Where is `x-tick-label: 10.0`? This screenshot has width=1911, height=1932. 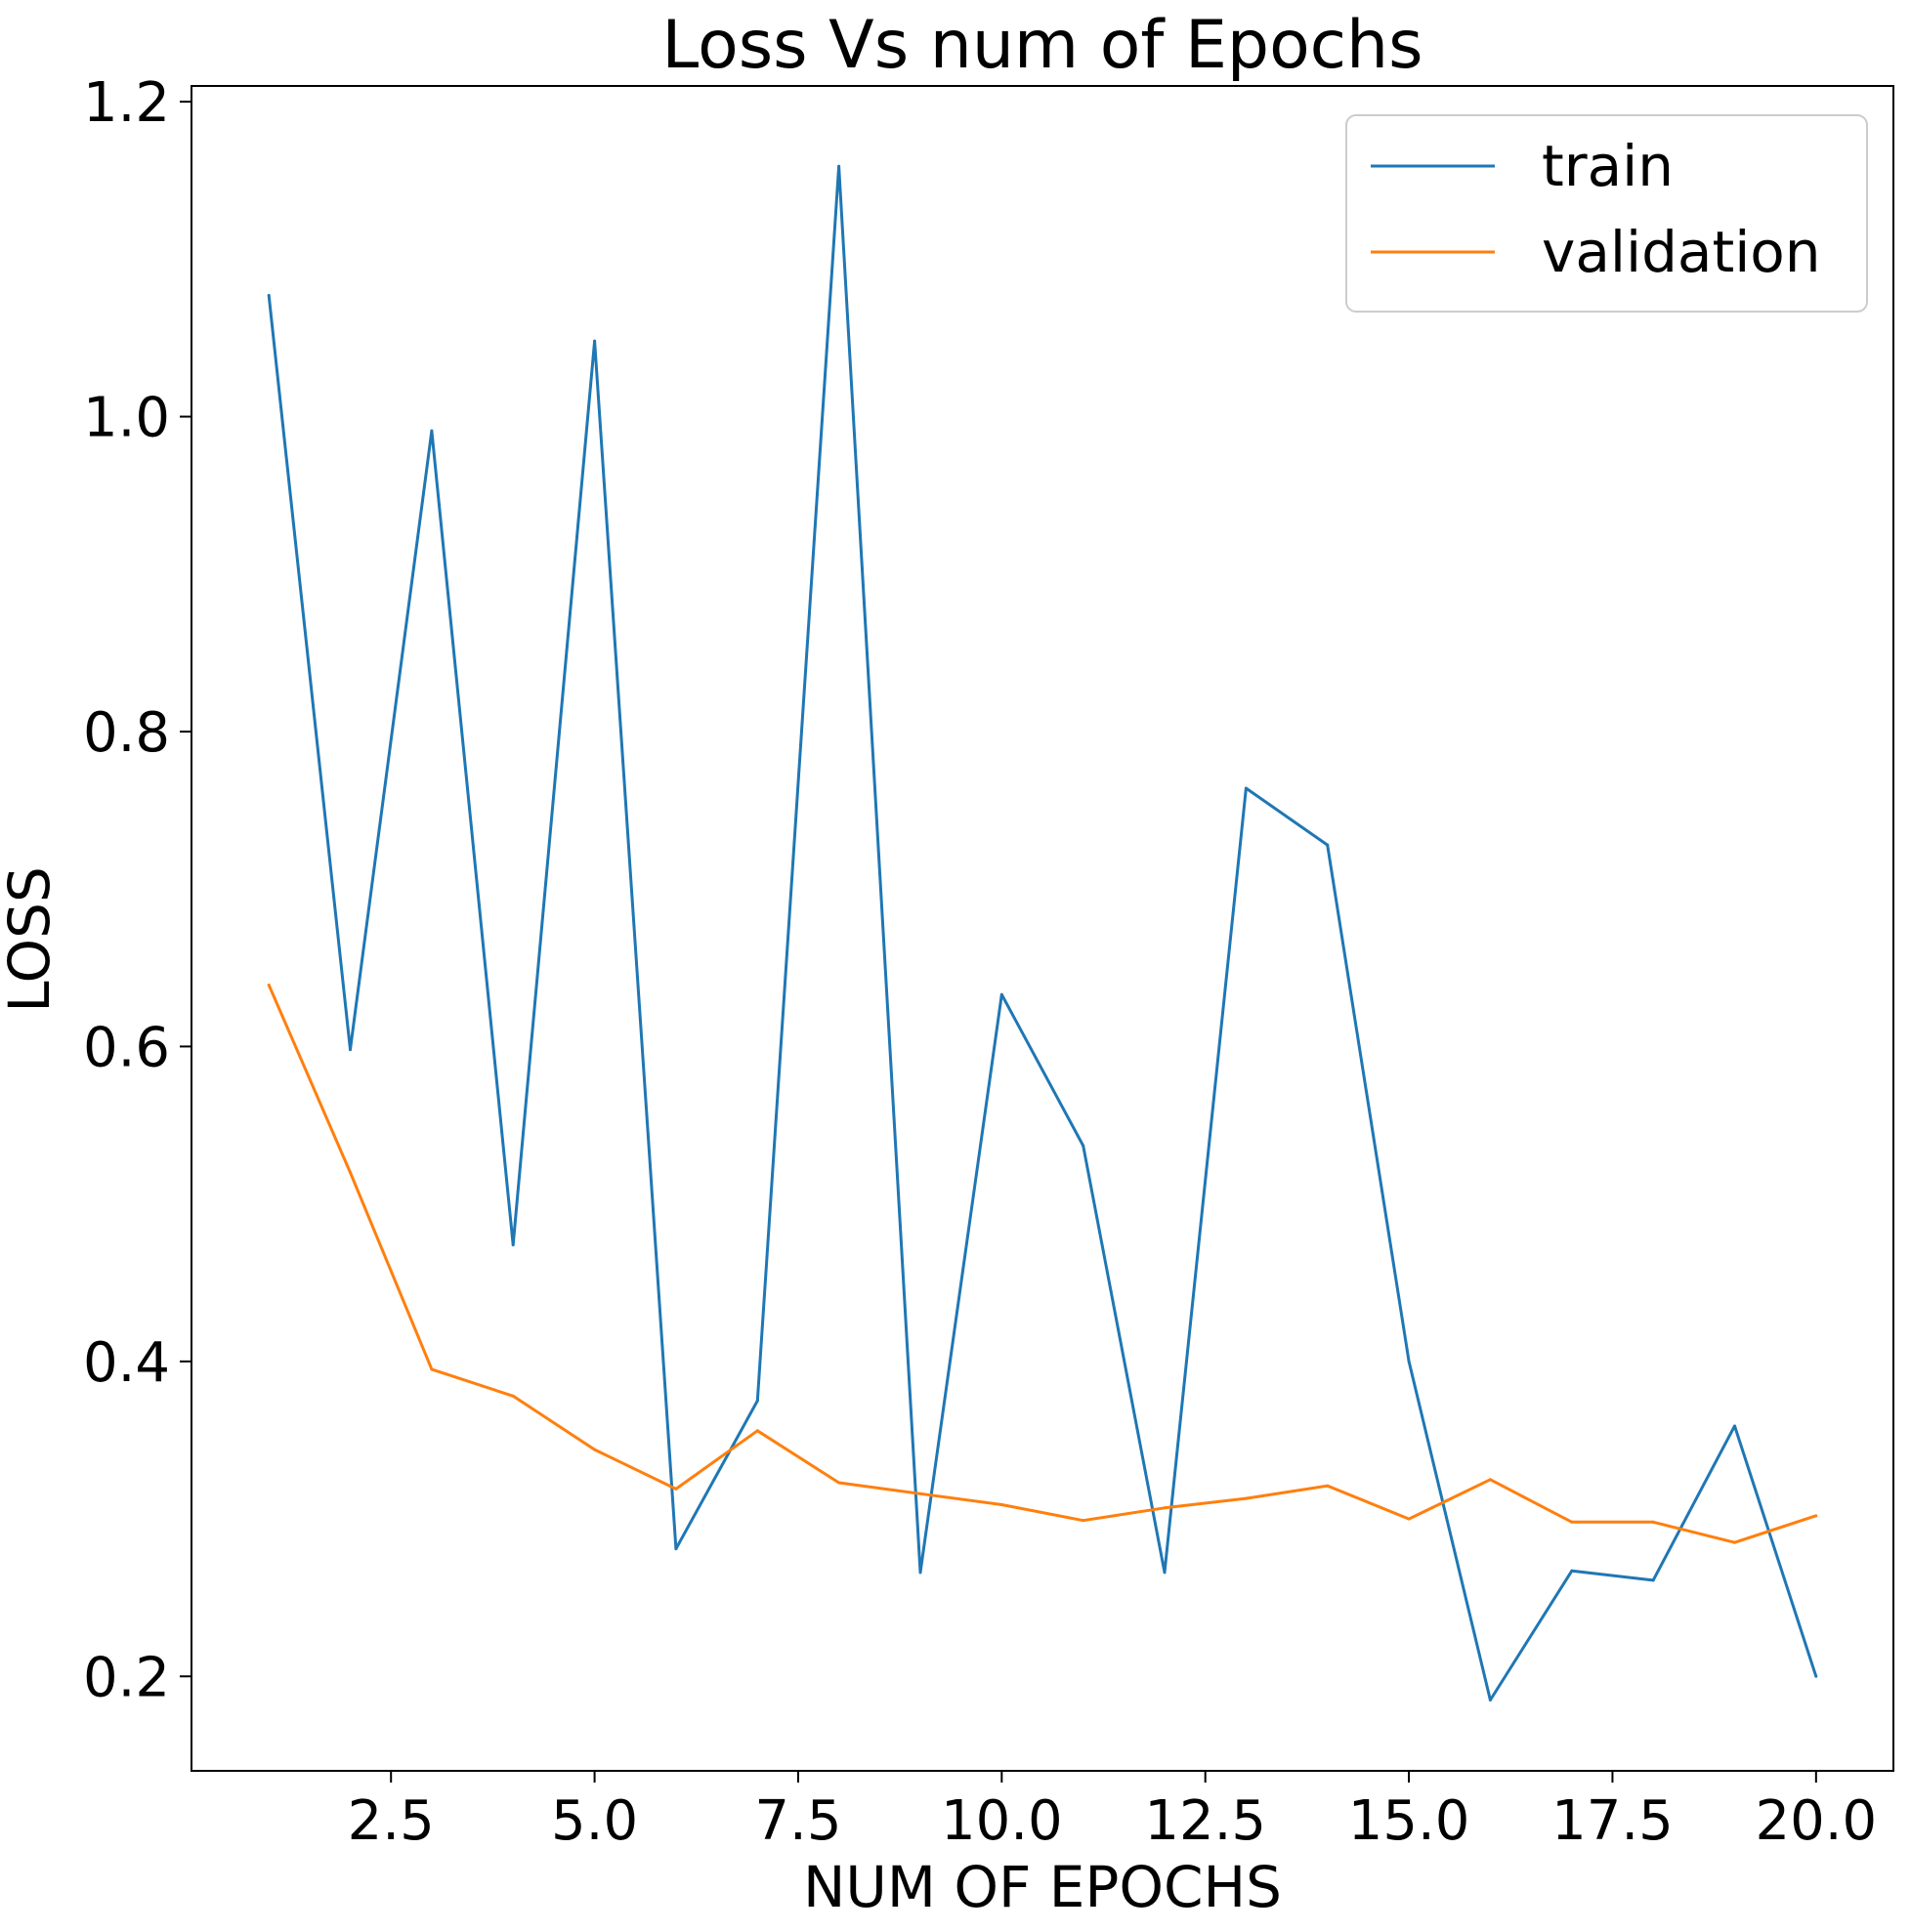 x-tick-label: 10.0 is located at coordinates (1002, 1821).